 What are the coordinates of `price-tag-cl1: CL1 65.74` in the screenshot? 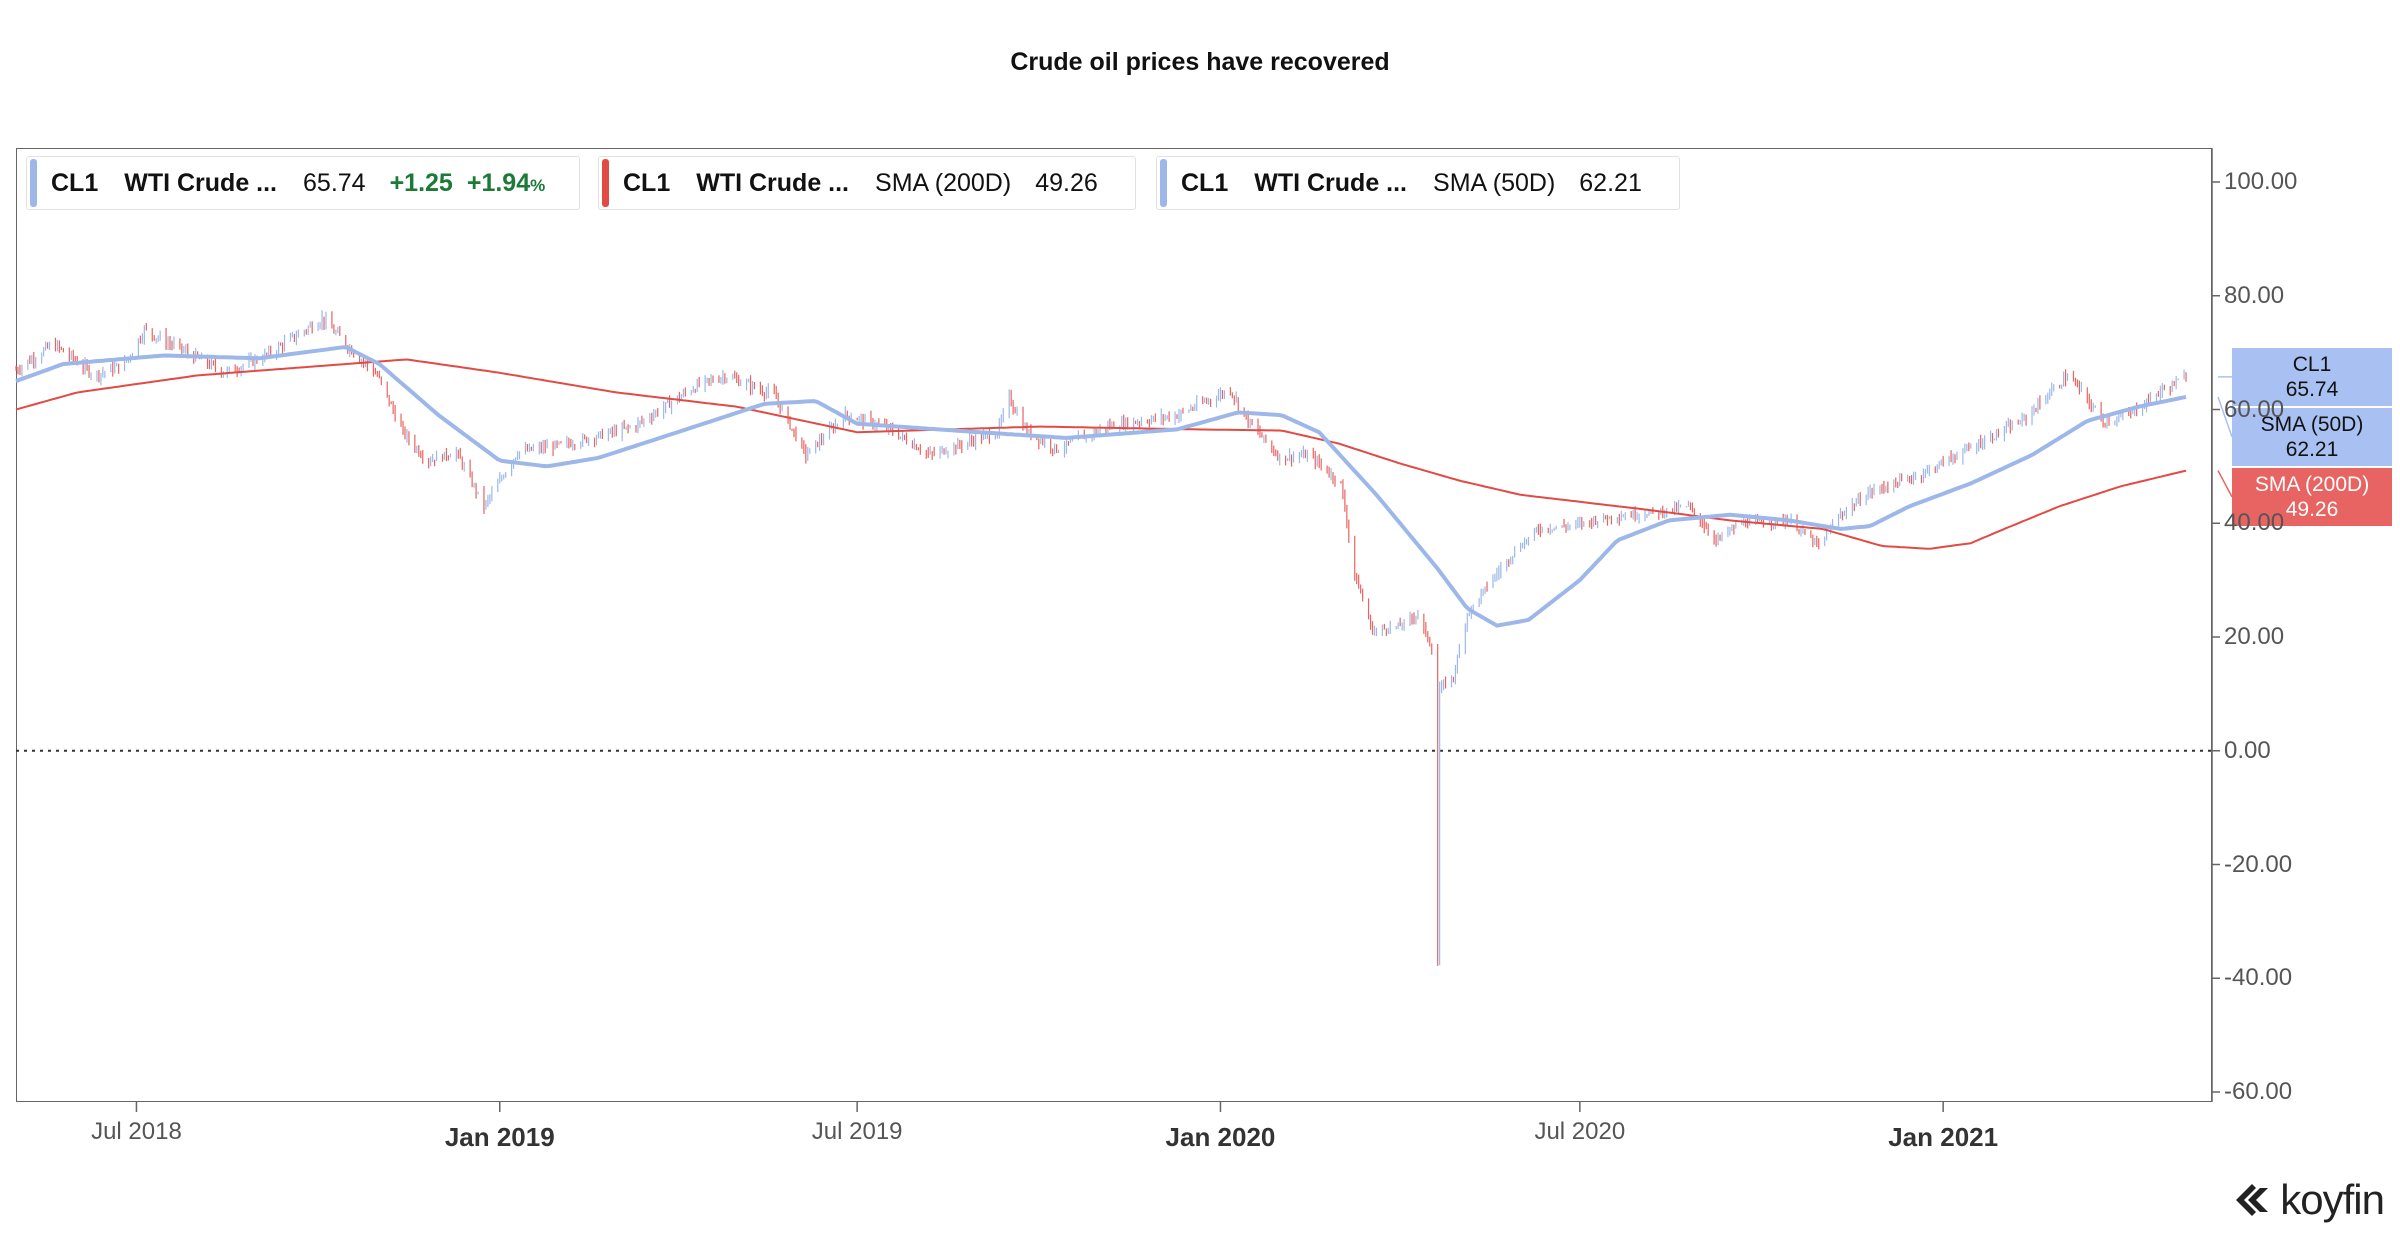 It's located at (2312, 376).